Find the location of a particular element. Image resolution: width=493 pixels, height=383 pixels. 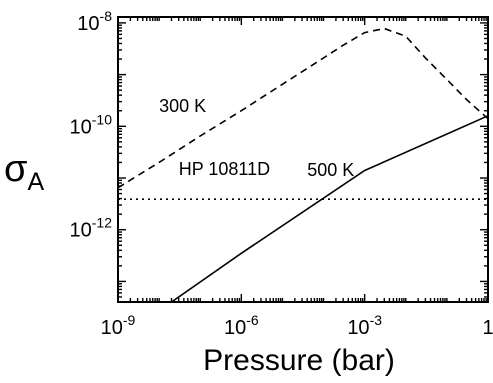

y-axis-title-sub: A is located at coordinates (35, 182).